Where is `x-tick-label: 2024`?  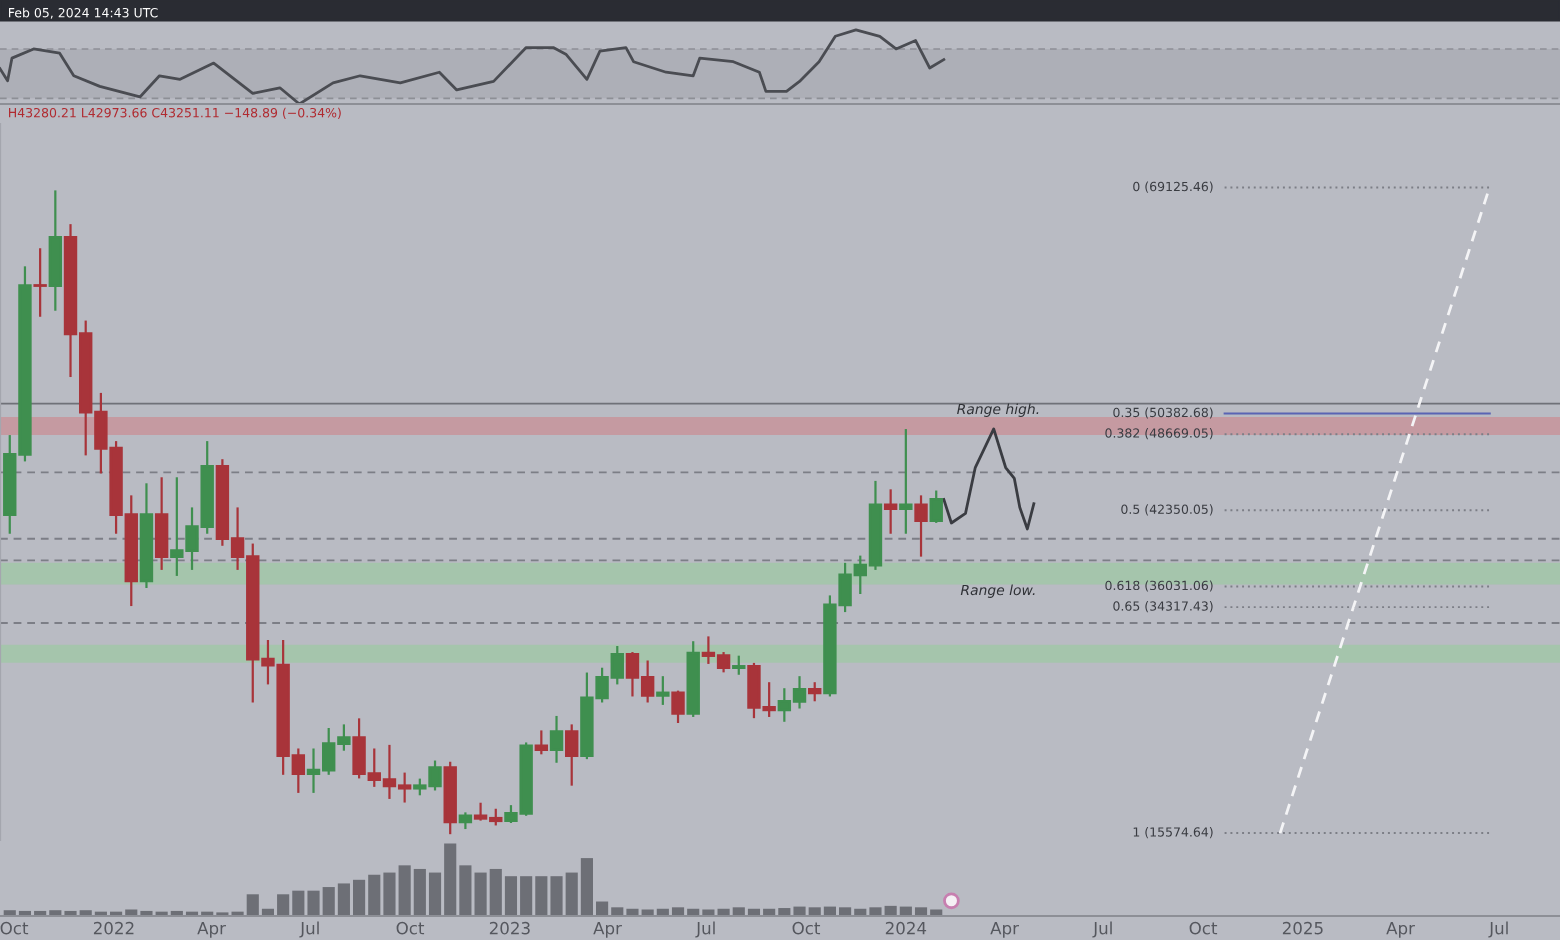
x-tick-label: 2024 is located at coordinates (906, 928).